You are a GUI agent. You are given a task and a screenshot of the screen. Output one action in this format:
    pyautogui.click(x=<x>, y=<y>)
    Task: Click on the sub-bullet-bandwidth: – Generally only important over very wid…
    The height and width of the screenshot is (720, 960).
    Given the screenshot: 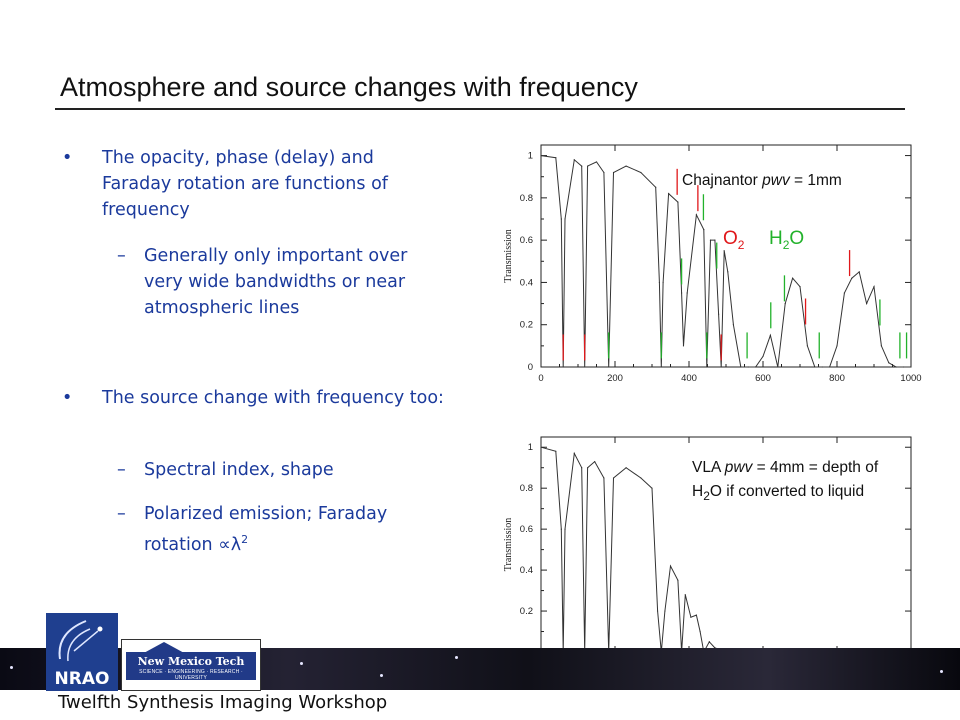 What is the action you would take?
    pyautogui.click(x=253, y=282)
    